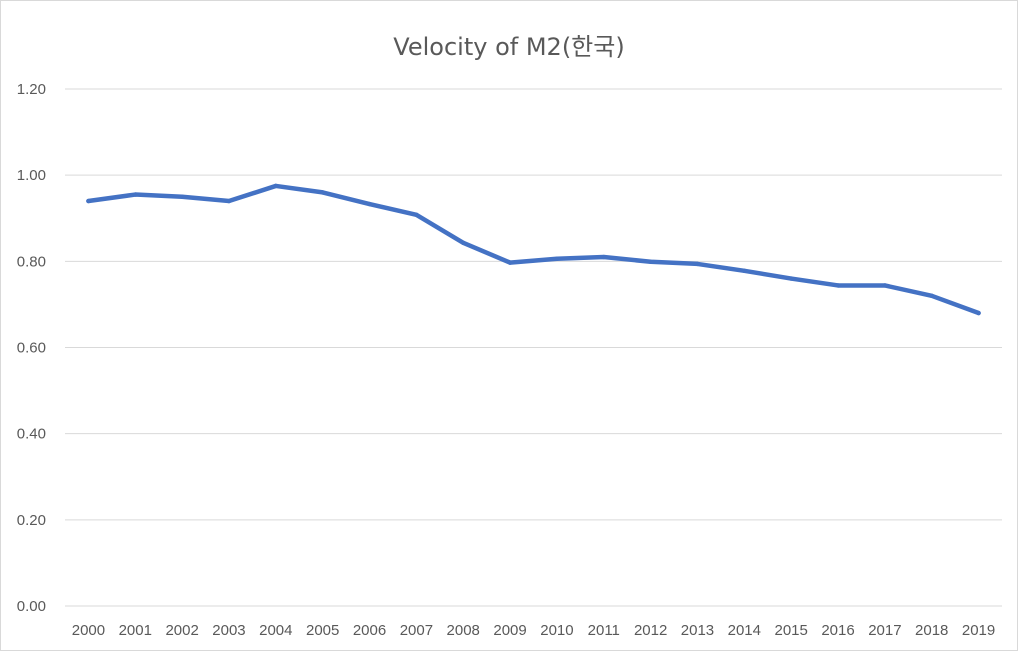 Image resolution: width=1018 pixels, height=652 pixels. Describe the element at coordinates (463, 630) in the screenshot. I see `x-tick-label: 2008` at that location.